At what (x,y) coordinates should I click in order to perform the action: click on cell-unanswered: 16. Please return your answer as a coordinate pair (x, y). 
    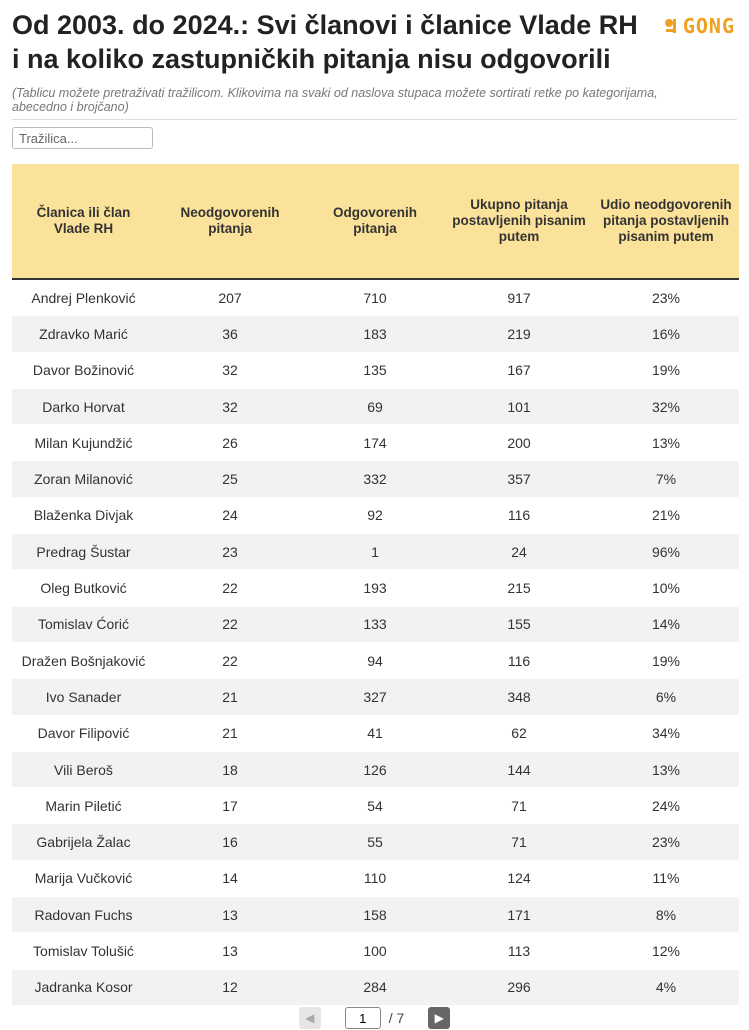
    Looking at the image, I should click on (230, 842).